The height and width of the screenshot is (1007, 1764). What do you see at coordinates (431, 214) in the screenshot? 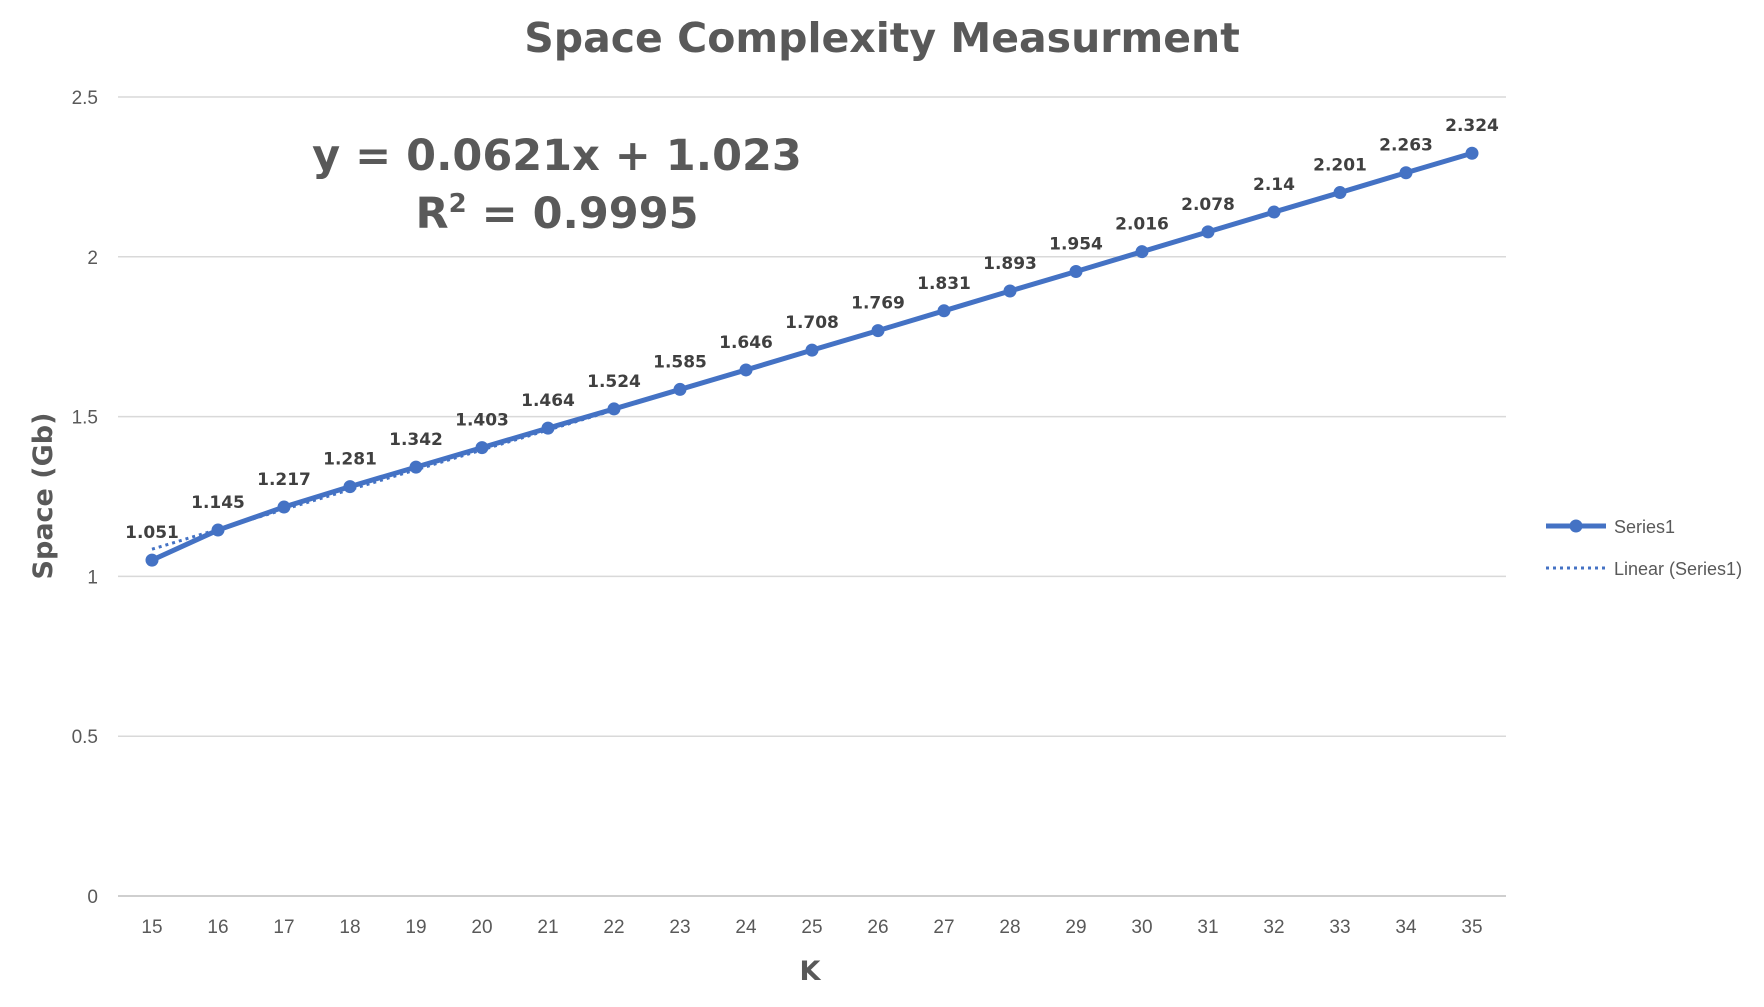
I see `r-squared-letter: R` at bounding box center [431, 214].